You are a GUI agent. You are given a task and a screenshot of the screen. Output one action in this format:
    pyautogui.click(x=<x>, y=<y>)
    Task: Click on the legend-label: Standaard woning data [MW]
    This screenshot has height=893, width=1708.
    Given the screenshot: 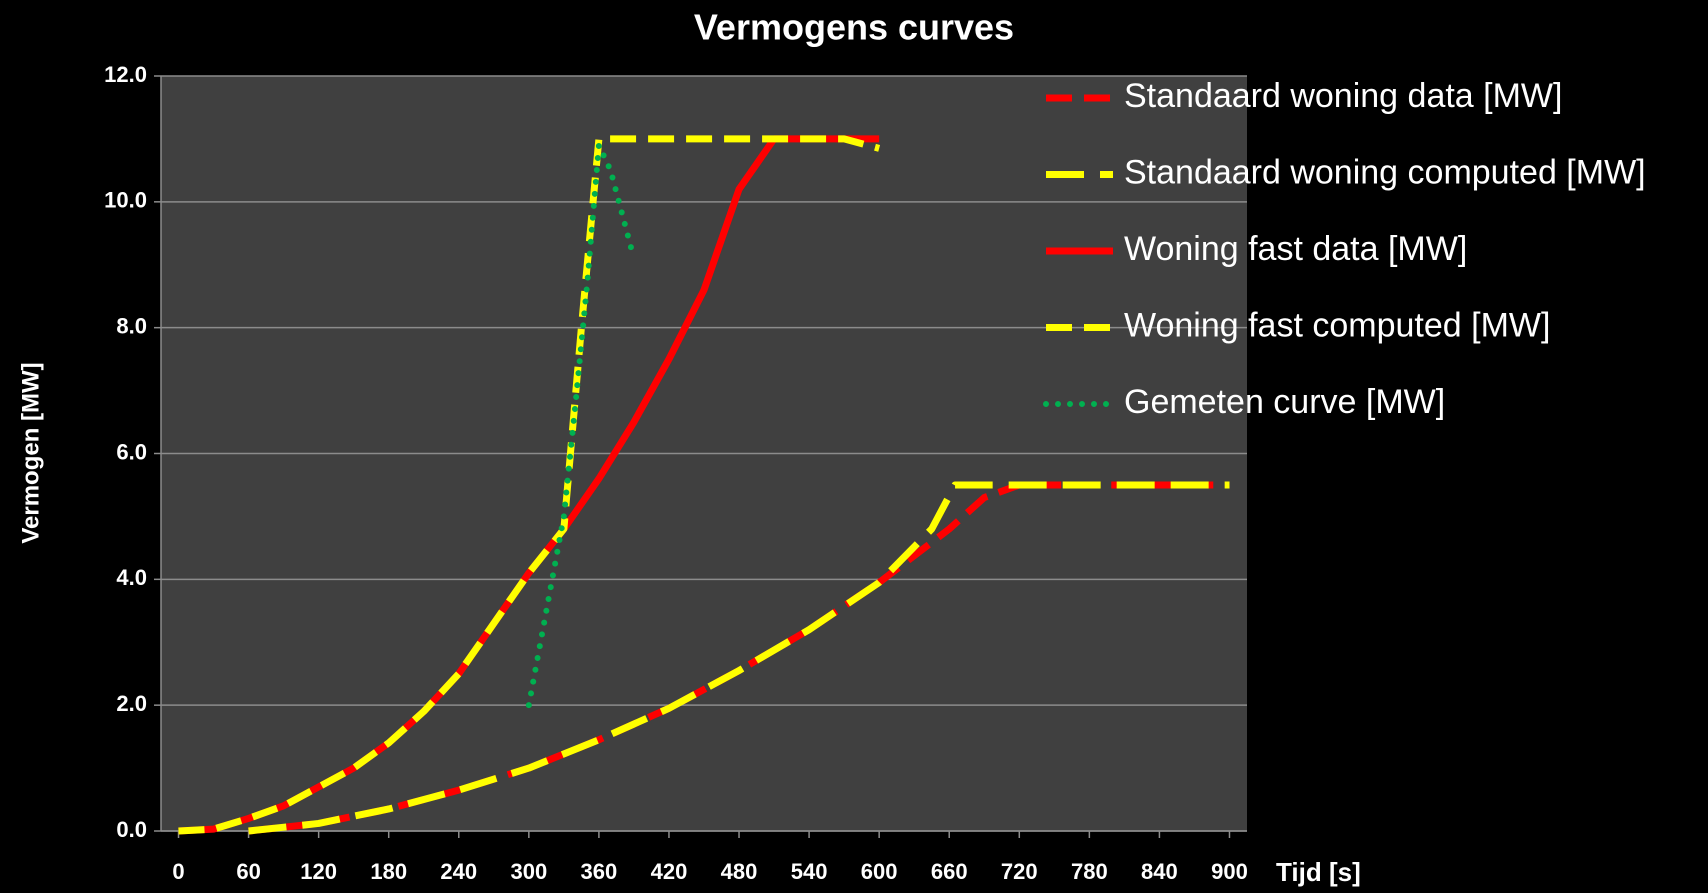 What is the action you would take?
    pyautogui.click(x=1343, y=96)
    